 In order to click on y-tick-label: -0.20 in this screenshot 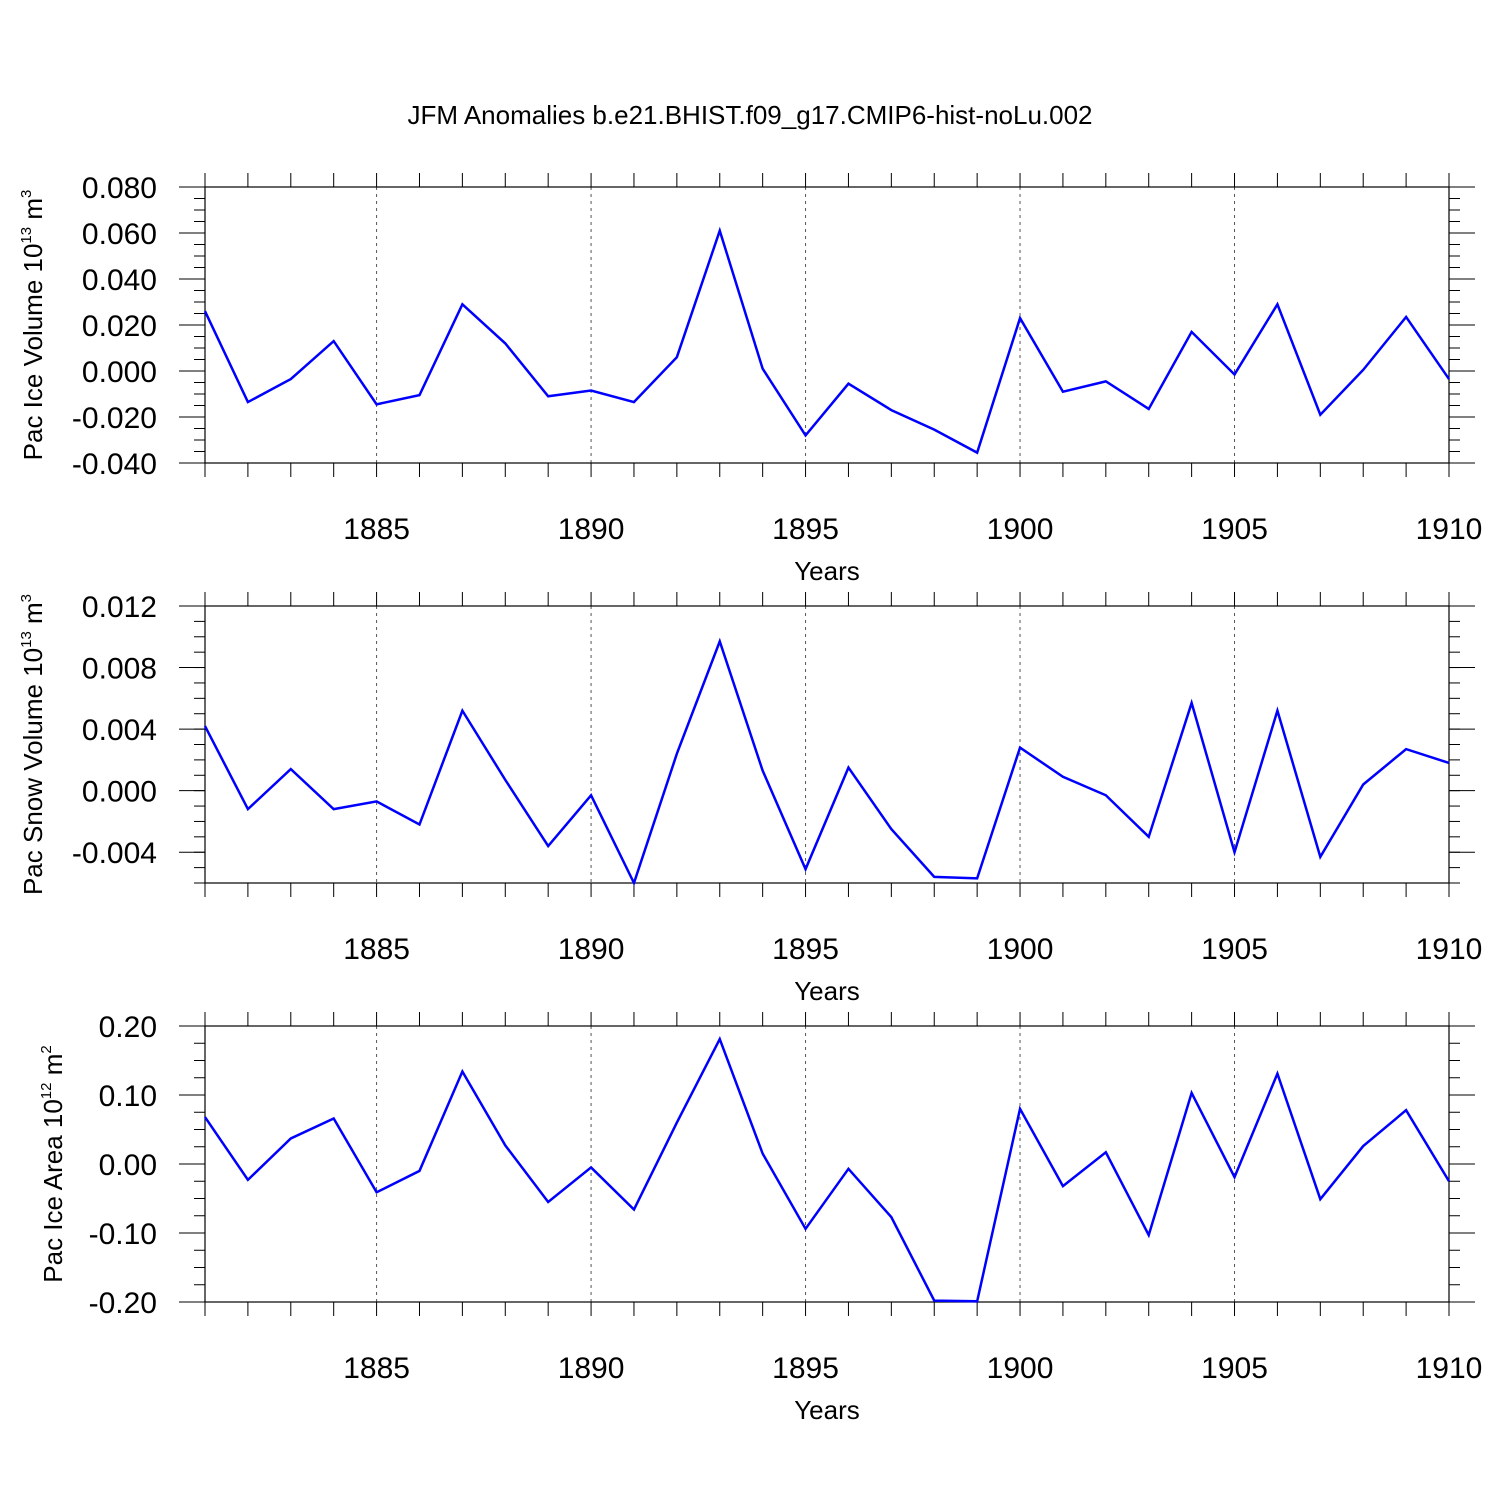, I will do `click(123, 1303)`.